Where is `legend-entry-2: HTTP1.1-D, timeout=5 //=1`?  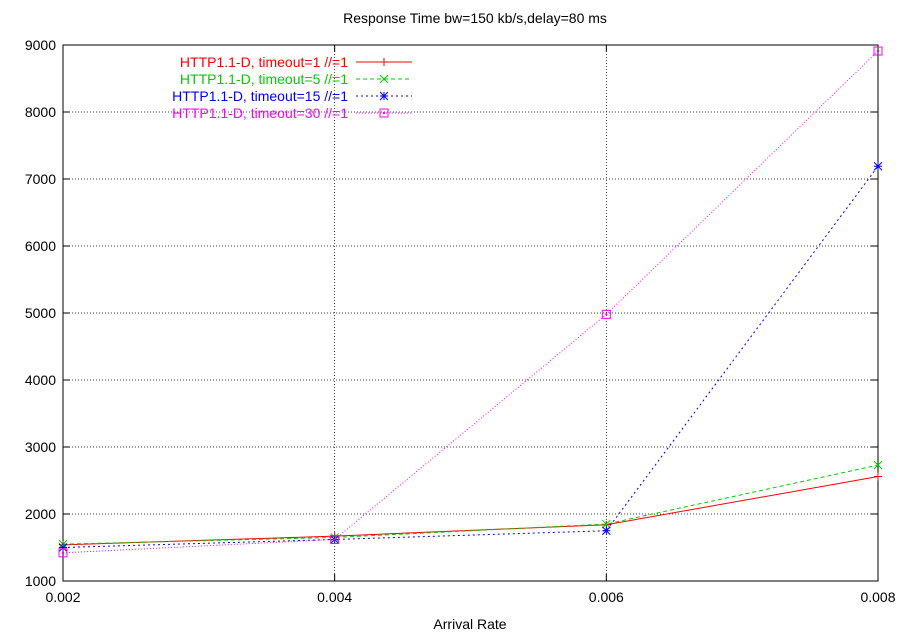 legend-entry-2: HTTP1.1-D, timeout=5 //=1 is located at coordinates (296, 79).